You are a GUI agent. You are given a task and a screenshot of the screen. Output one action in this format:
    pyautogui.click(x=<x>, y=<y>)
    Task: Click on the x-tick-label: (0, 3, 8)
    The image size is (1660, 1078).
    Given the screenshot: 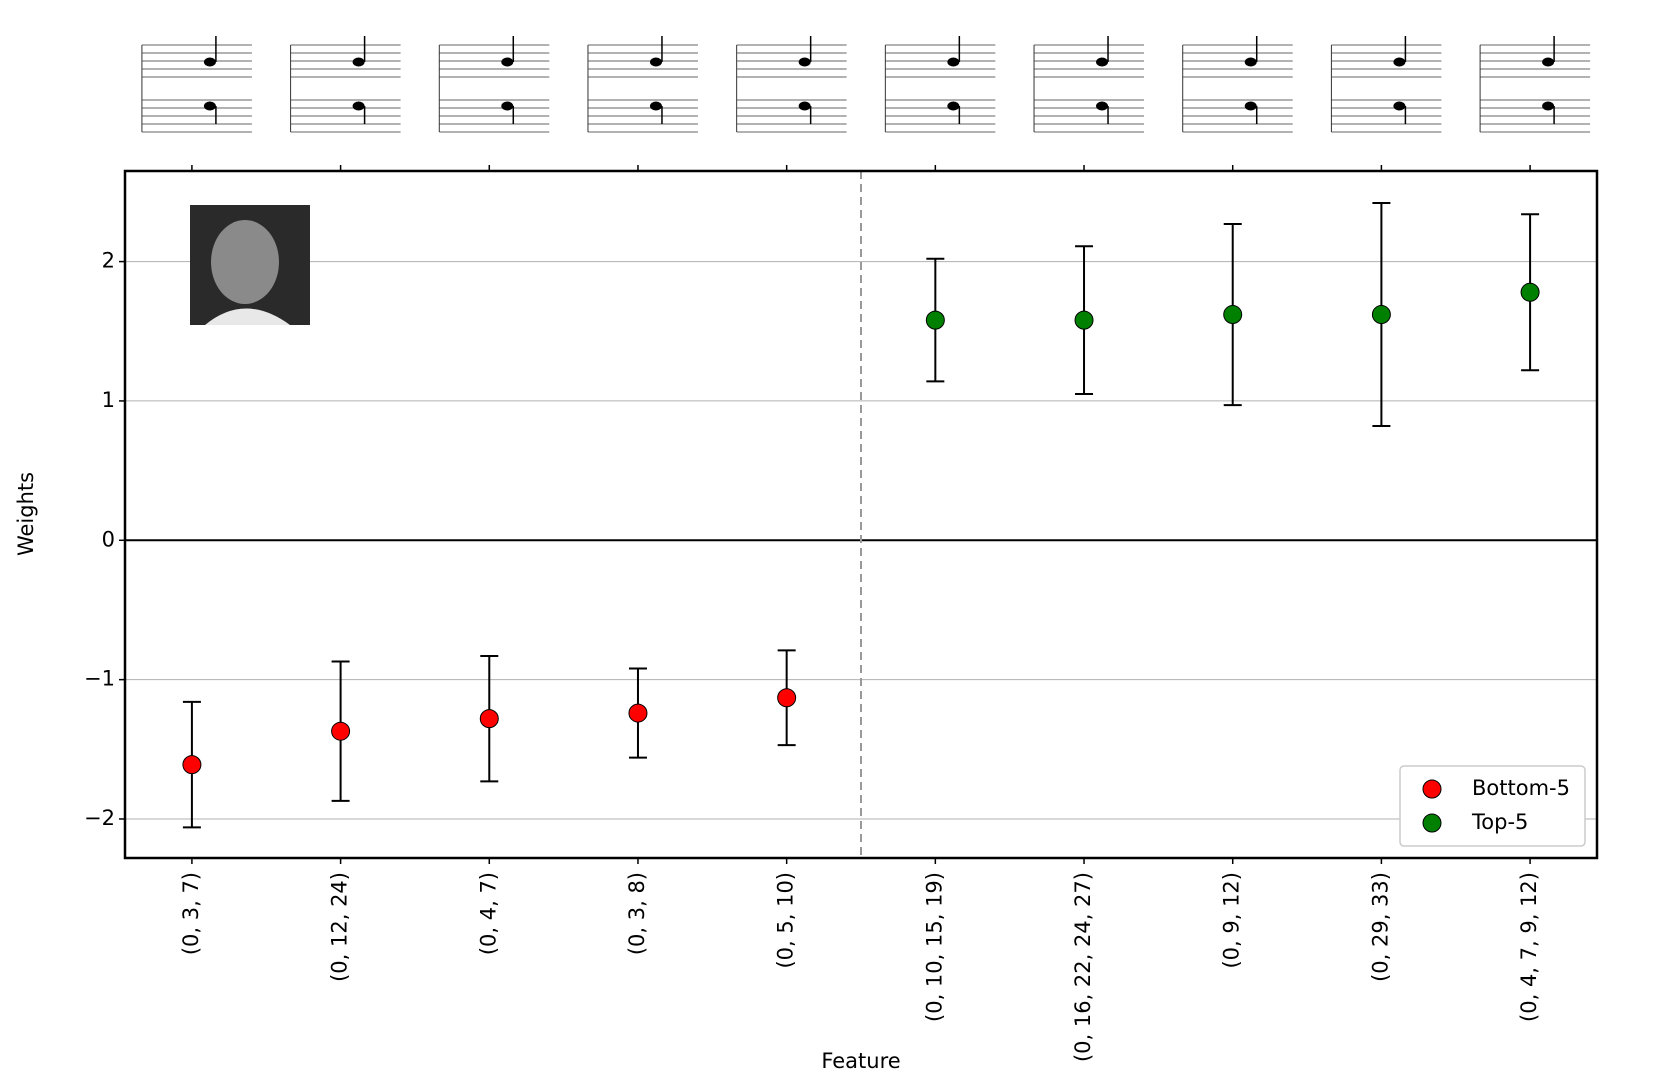 What is the action you would take?
    pyautogui.click(x=637, y=913)
    